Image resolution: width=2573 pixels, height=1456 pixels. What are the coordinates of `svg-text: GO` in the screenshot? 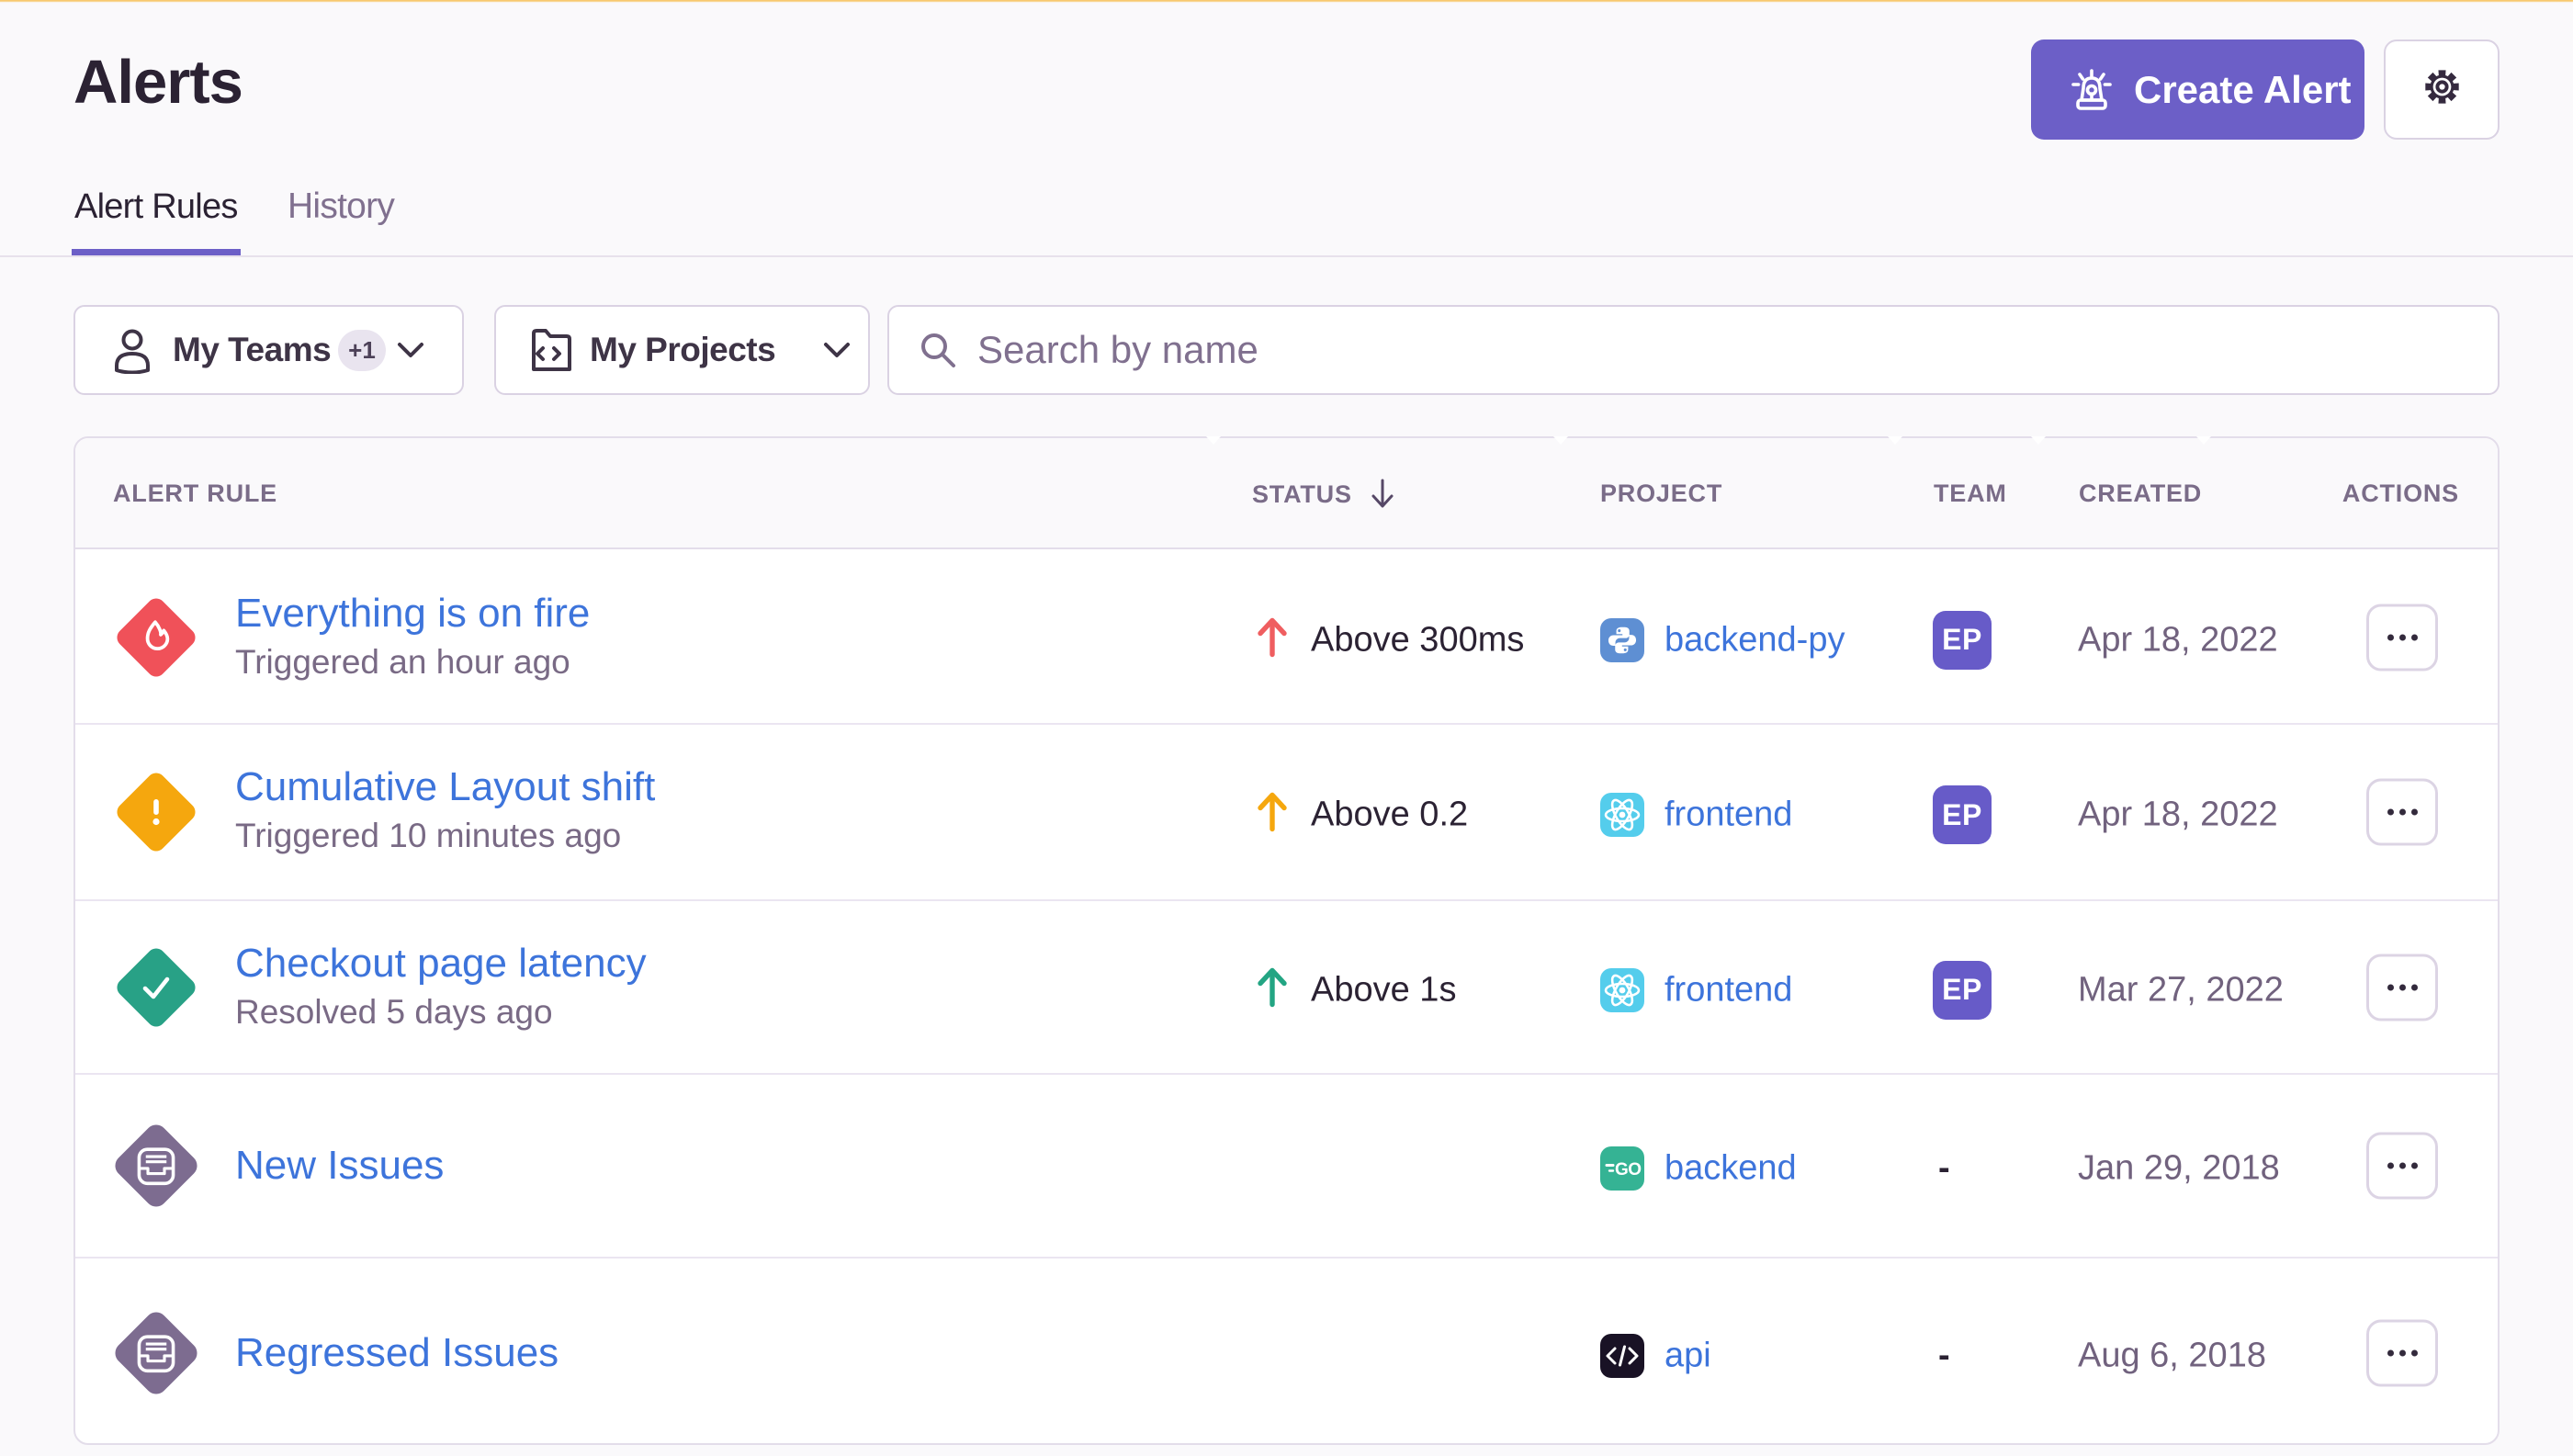 It's located at (1628, 1169).